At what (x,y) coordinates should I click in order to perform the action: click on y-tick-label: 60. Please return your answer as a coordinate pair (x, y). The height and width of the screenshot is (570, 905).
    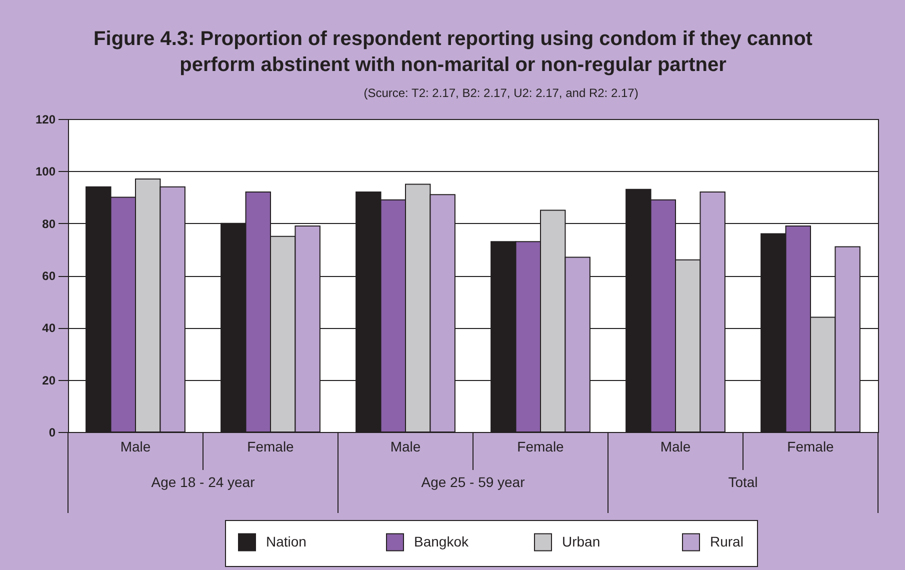
    Looking at the image, I should click on (49, 276).